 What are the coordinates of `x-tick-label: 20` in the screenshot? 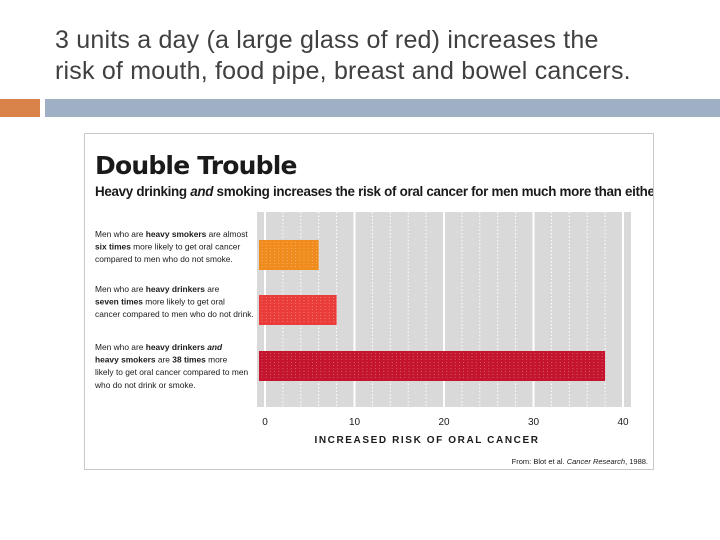 It's located at (444, 422).